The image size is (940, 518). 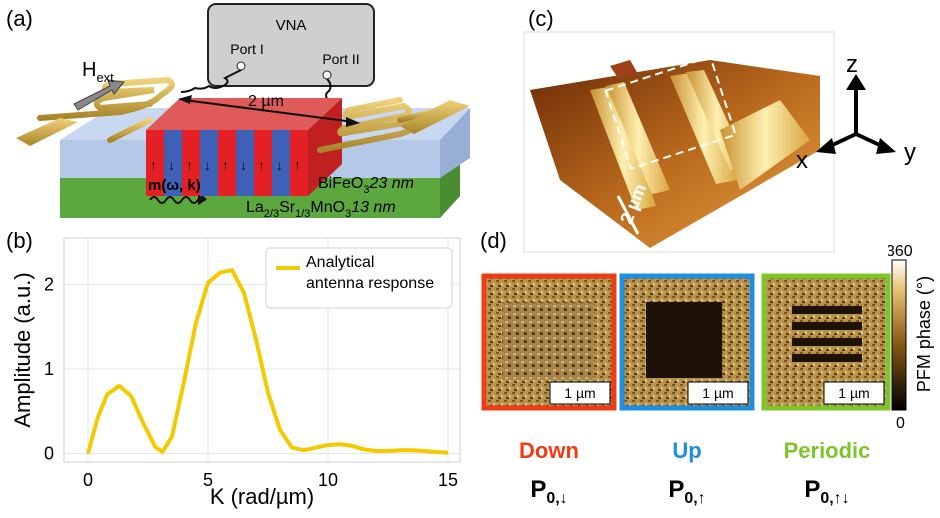 What do you see at coordinates (826, 342) in the screenshot?
I see `pfm-image-periodic: 1 µm` at bounding box center [826, 342].